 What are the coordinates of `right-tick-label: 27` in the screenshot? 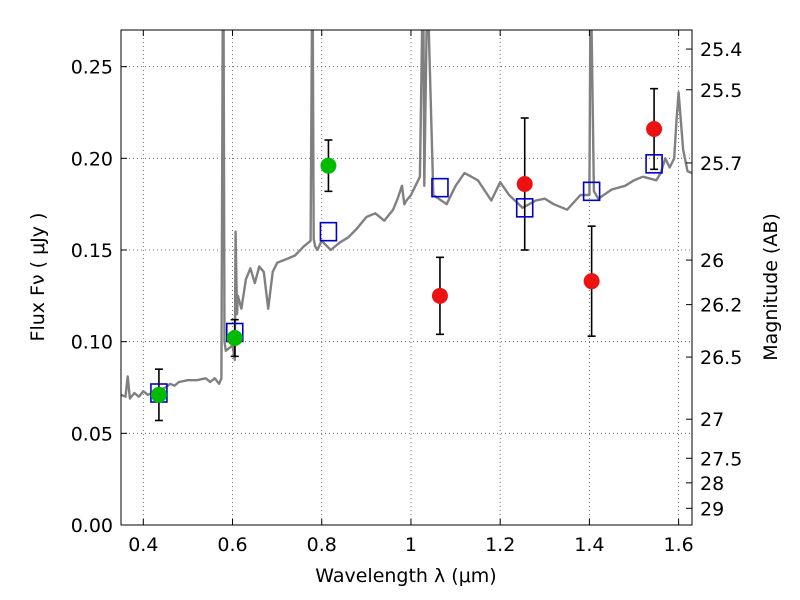 It's located at (712, 420).